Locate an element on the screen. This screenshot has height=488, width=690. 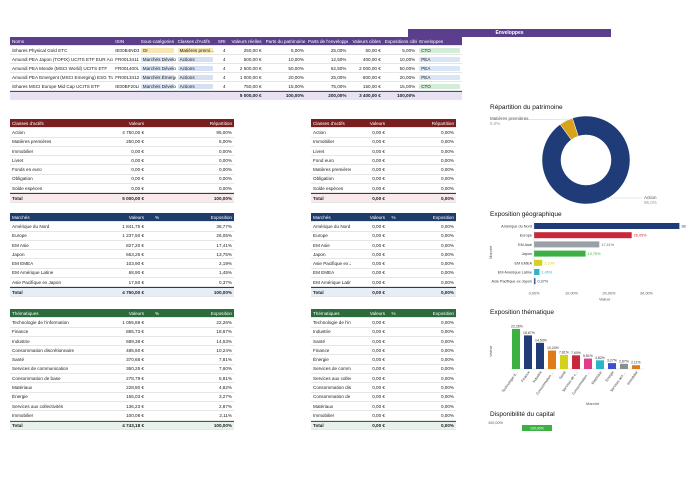
col-header: Valeurs cibles is located at coordinates (366, 41).